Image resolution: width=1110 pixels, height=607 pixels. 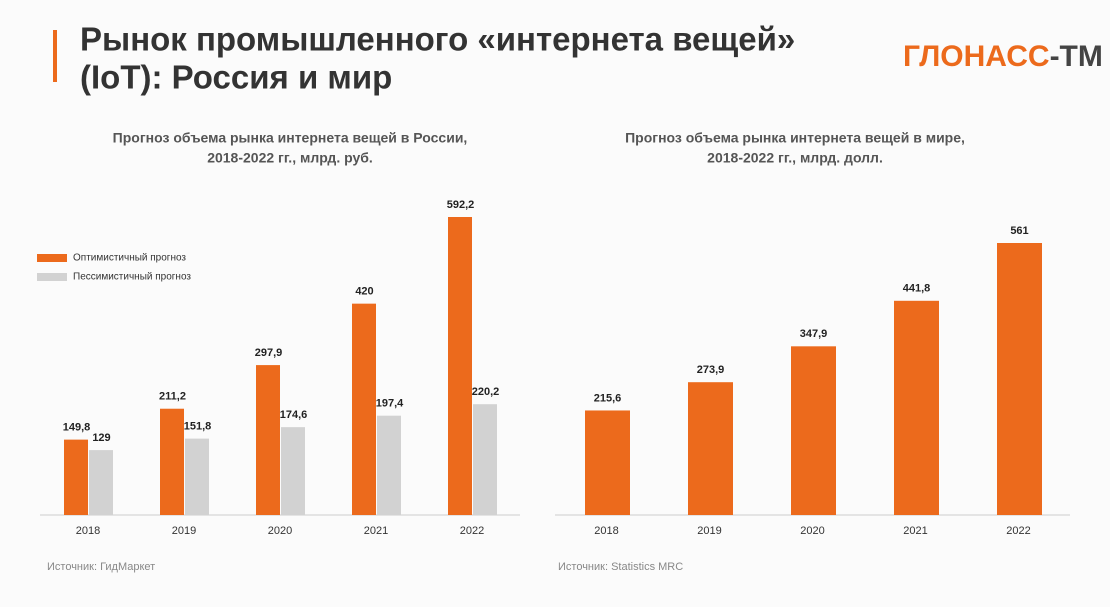 What do you see at coordinates (172, 397) in the screenshot?
I see `value-label: 211,2` at bounding box center [172, 397].